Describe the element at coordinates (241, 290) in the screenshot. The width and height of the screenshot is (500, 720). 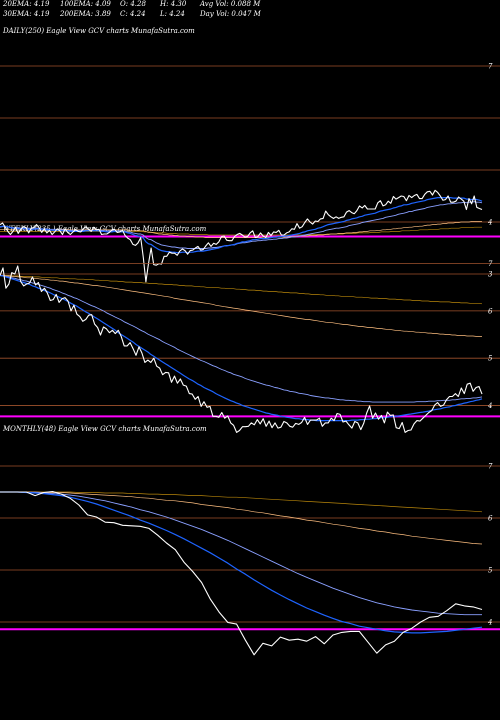
I see `weekly-ema-200-line` at that location.